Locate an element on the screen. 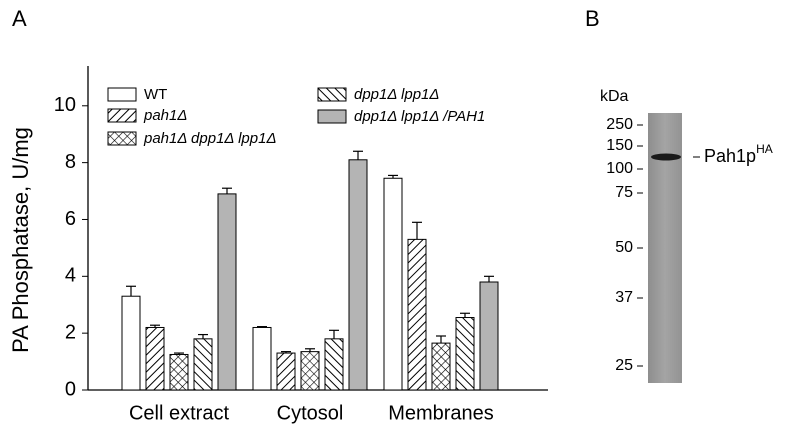  y-tick-label: 4 is located at coordinates (70, 276).